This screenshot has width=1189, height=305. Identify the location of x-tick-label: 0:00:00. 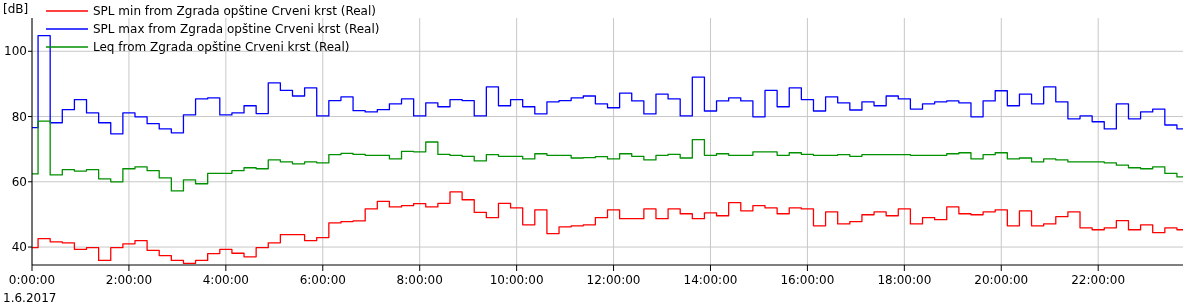
(32, 280).